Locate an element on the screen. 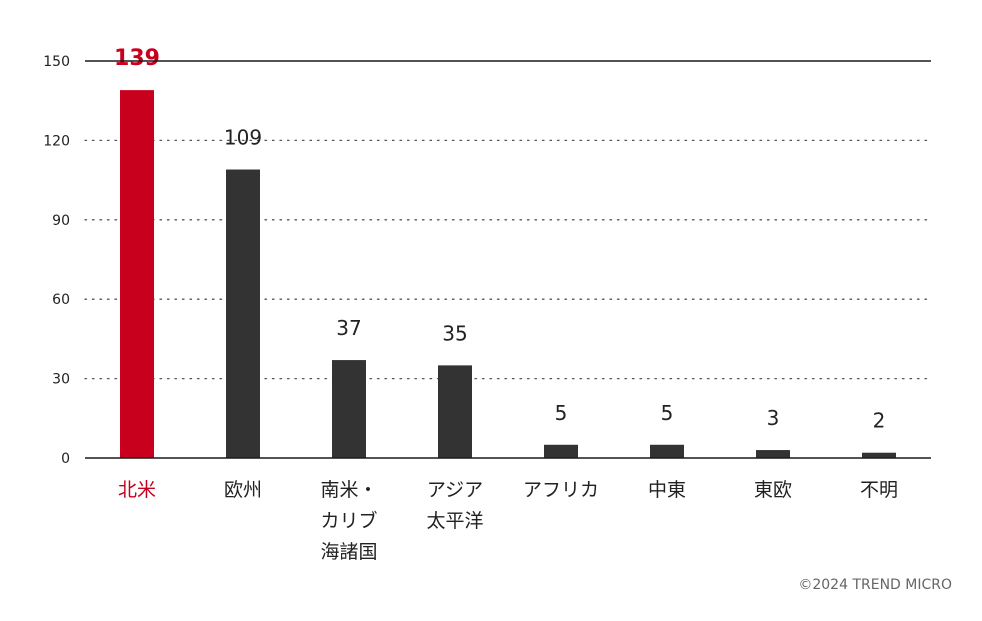 The image size is (982, 621). value-label-2: 37 is located at coordinates (348, 328).